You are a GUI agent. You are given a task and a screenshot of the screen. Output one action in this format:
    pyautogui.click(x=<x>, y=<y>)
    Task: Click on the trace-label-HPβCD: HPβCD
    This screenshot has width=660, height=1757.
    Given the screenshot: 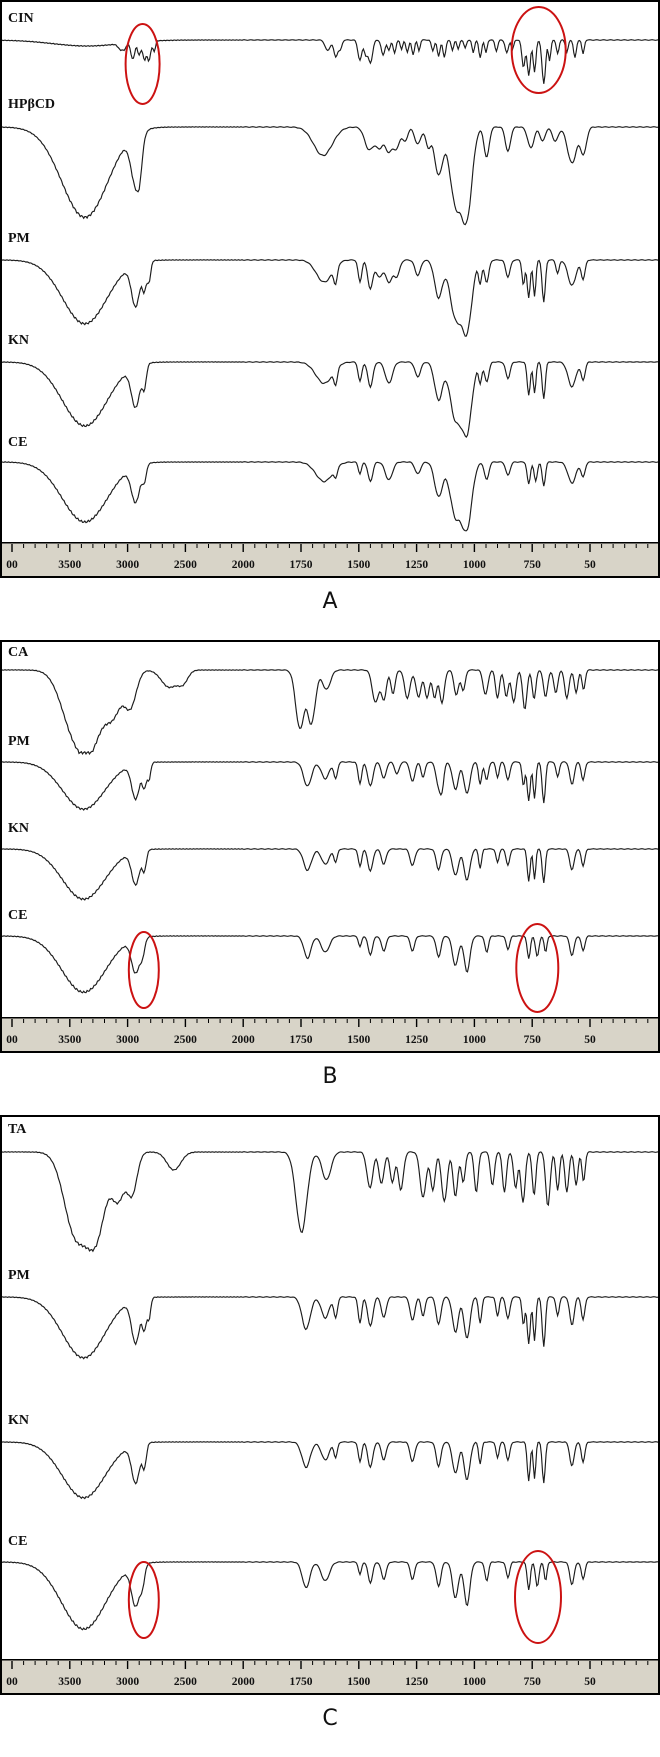 What is the action you would take?
    pyautogui.click(x=31, y=104)
    